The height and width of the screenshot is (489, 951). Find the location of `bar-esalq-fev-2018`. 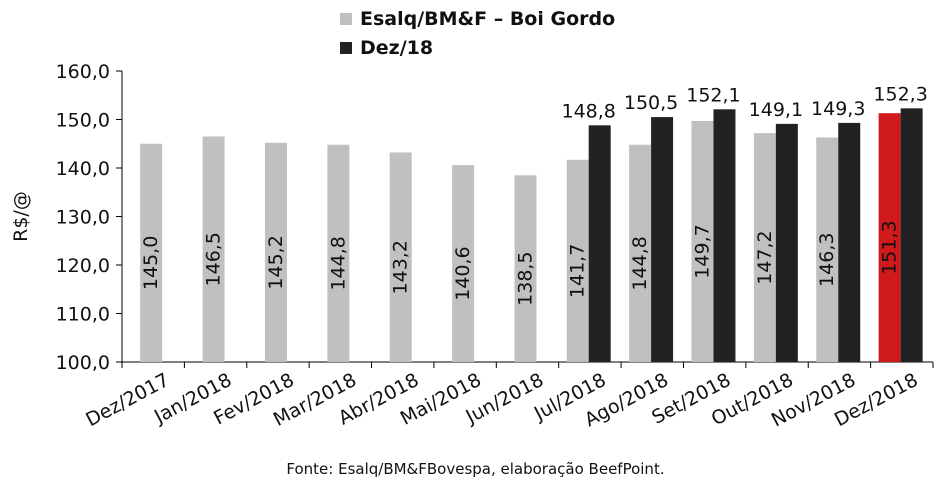

bar-esalq-fev-2018 is located at coordinates (275, 252).